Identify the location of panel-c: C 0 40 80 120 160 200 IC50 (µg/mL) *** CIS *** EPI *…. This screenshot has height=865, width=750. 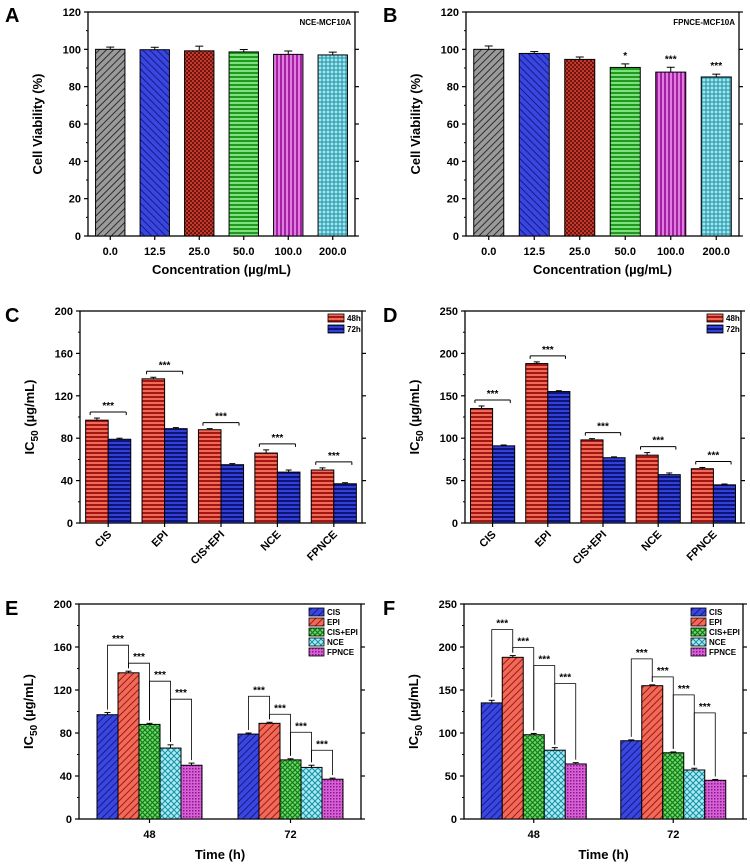
(185, 436).